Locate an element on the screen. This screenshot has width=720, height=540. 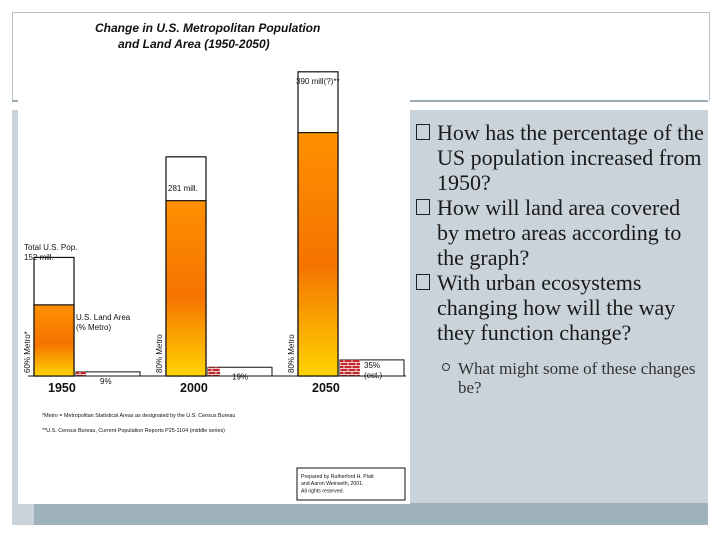
population-label-1950: 152 mill. is located at coordinates (39, 257).